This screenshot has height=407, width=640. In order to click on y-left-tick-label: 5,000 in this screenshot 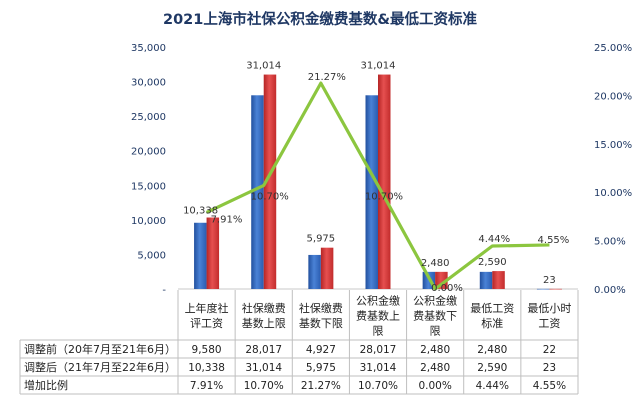, I will do `click(151, 255)`.